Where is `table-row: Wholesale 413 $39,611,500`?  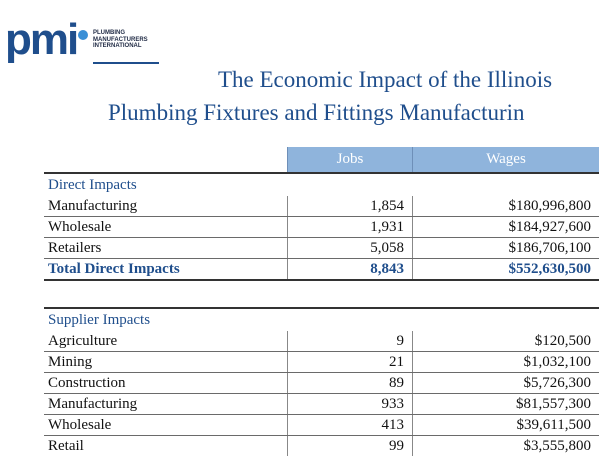 table-row: Wholesale 413 $39,611,500 is located at coordinates (321, 425).